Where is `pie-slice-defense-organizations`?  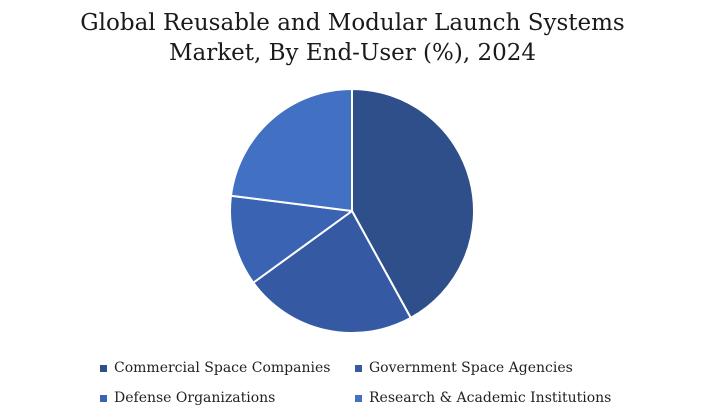
pie-slice-defense-organizations is located at coordinates (291, 239).